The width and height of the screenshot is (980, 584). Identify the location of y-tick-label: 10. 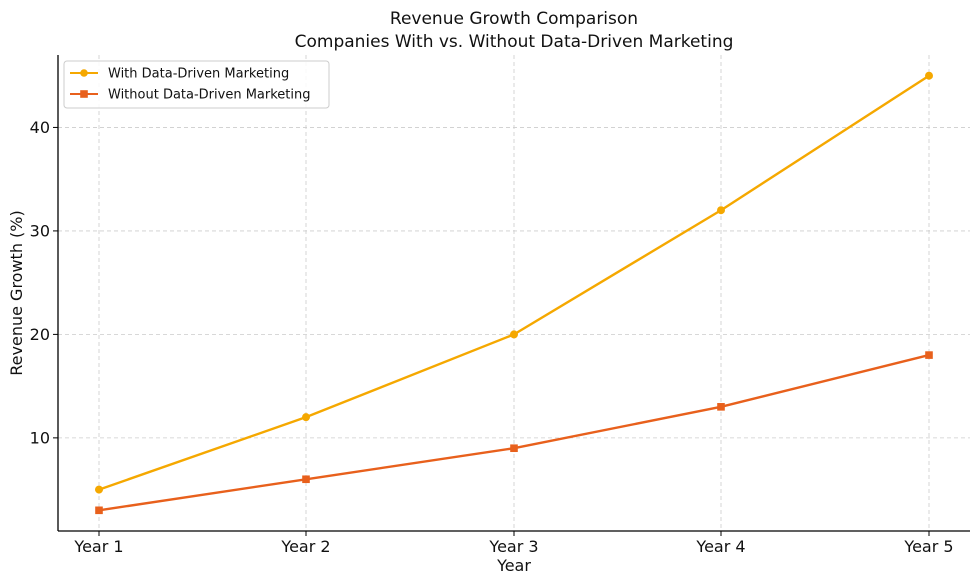
(40, 437).